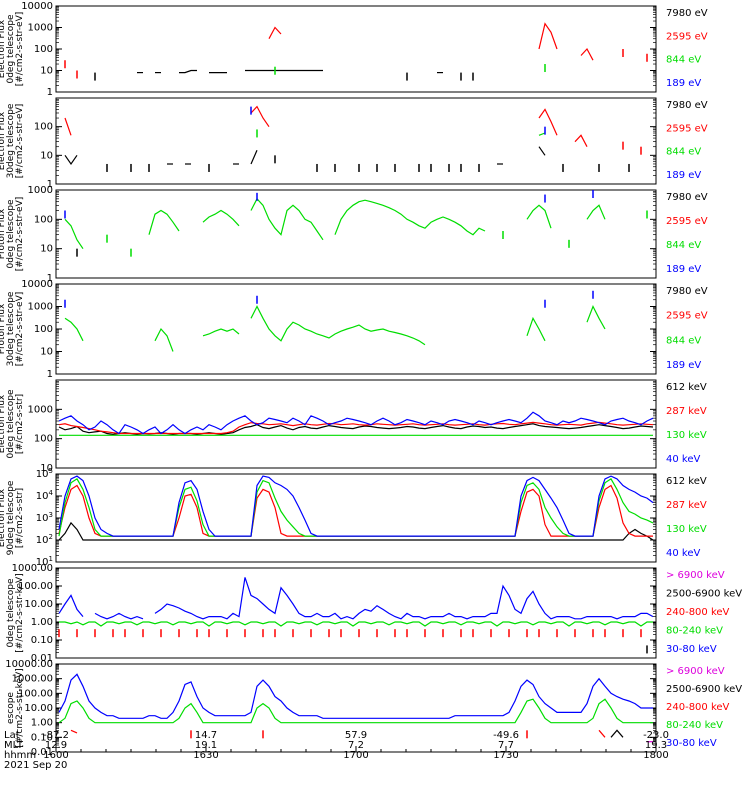 The height and width of the screenshot is (800, 750). I want to click on y-axis-label: escope, so click(11, 708).